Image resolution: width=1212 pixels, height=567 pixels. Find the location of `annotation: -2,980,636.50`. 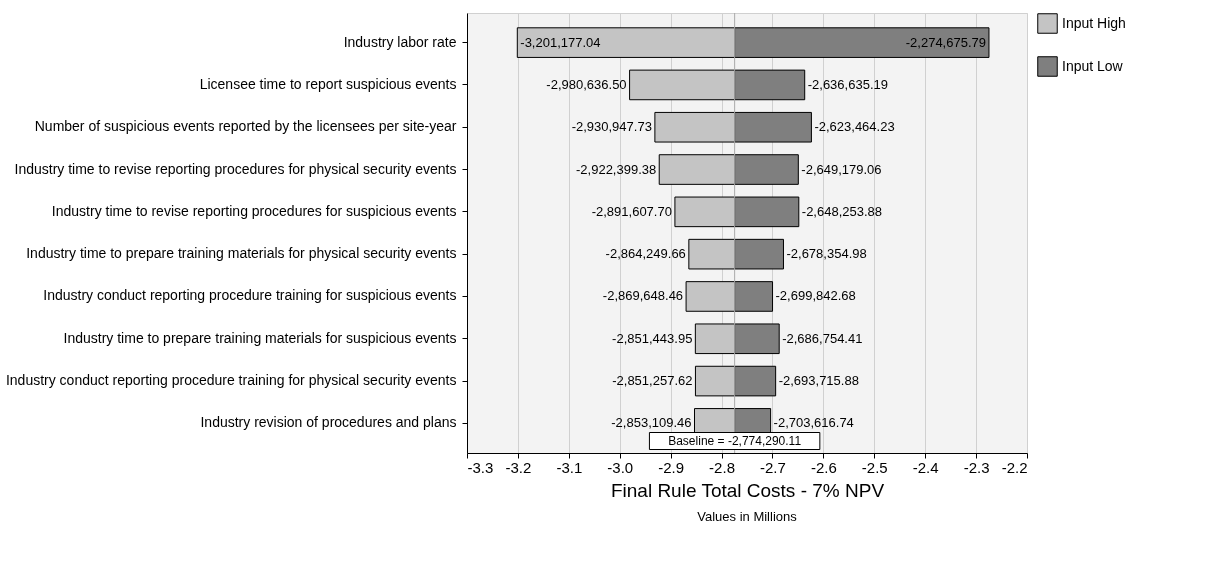

annotation: -2,980,636.50 is located at coordinates (586, 84).